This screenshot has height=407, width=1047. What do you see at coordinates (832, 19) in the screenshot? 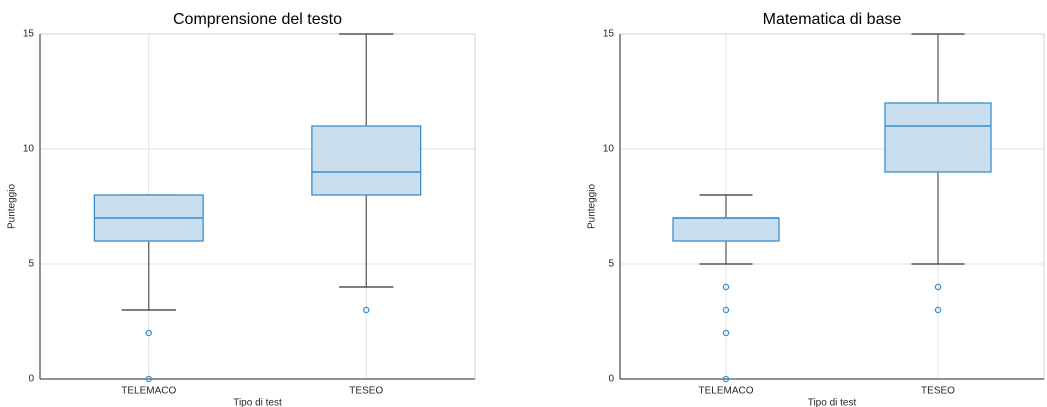
I see `chart-title: Matematica di base` at bounding box center [832, 19].